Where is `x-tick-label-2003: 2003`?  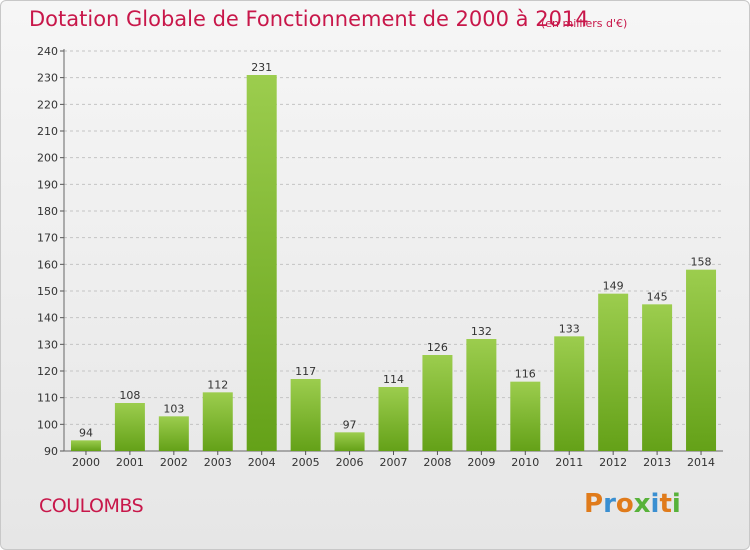 x-tick-label-2003: 2003 is located at coordinates (218, 462).